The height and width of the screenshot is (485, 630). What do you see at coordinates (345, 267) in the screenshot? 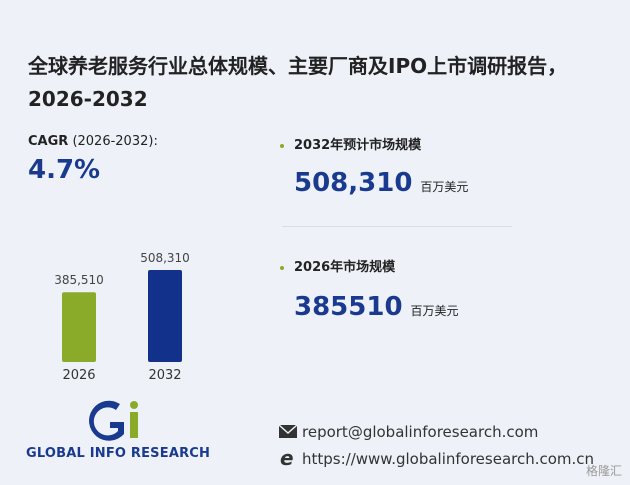
I see `stat-label: 2026年市场规模` at bounding box center [345, 267].